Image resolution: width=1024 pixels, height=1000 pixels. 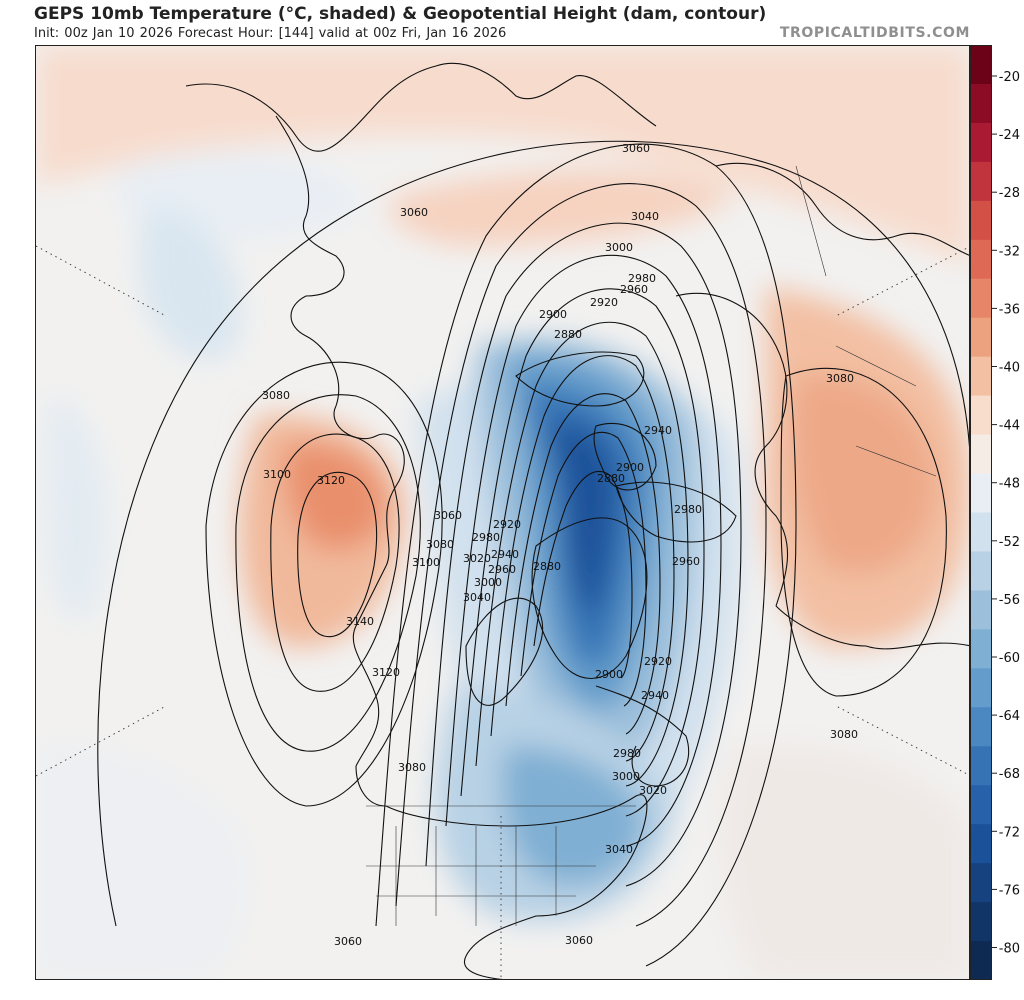 What do you see at coordinates (1009, 426) in the screenshot?
I see `colorbar-tick-label: -44` at bounding box center [1009, 426].